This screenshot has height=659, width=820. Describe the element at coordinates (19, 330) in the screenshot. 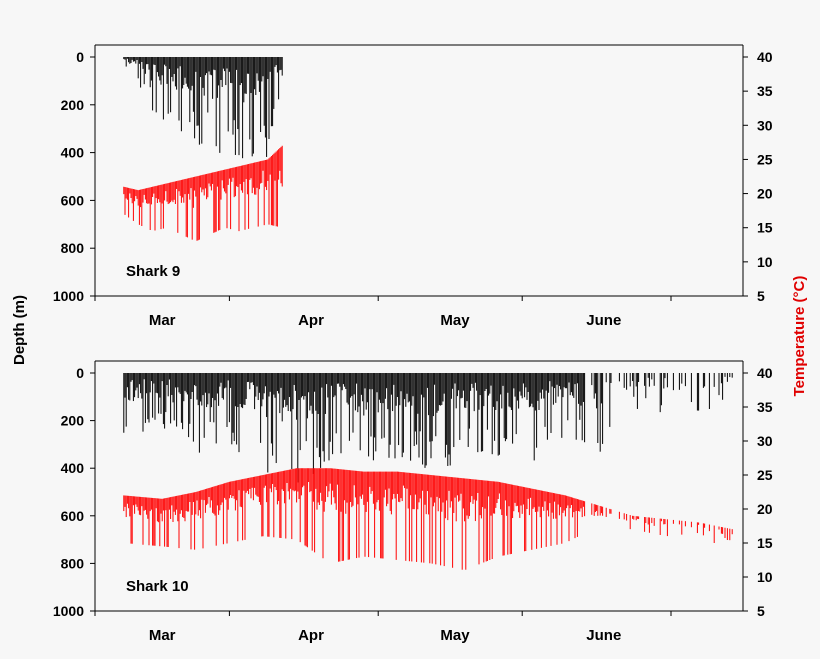

I see `ylabel-left: Depth (m)` at that location.